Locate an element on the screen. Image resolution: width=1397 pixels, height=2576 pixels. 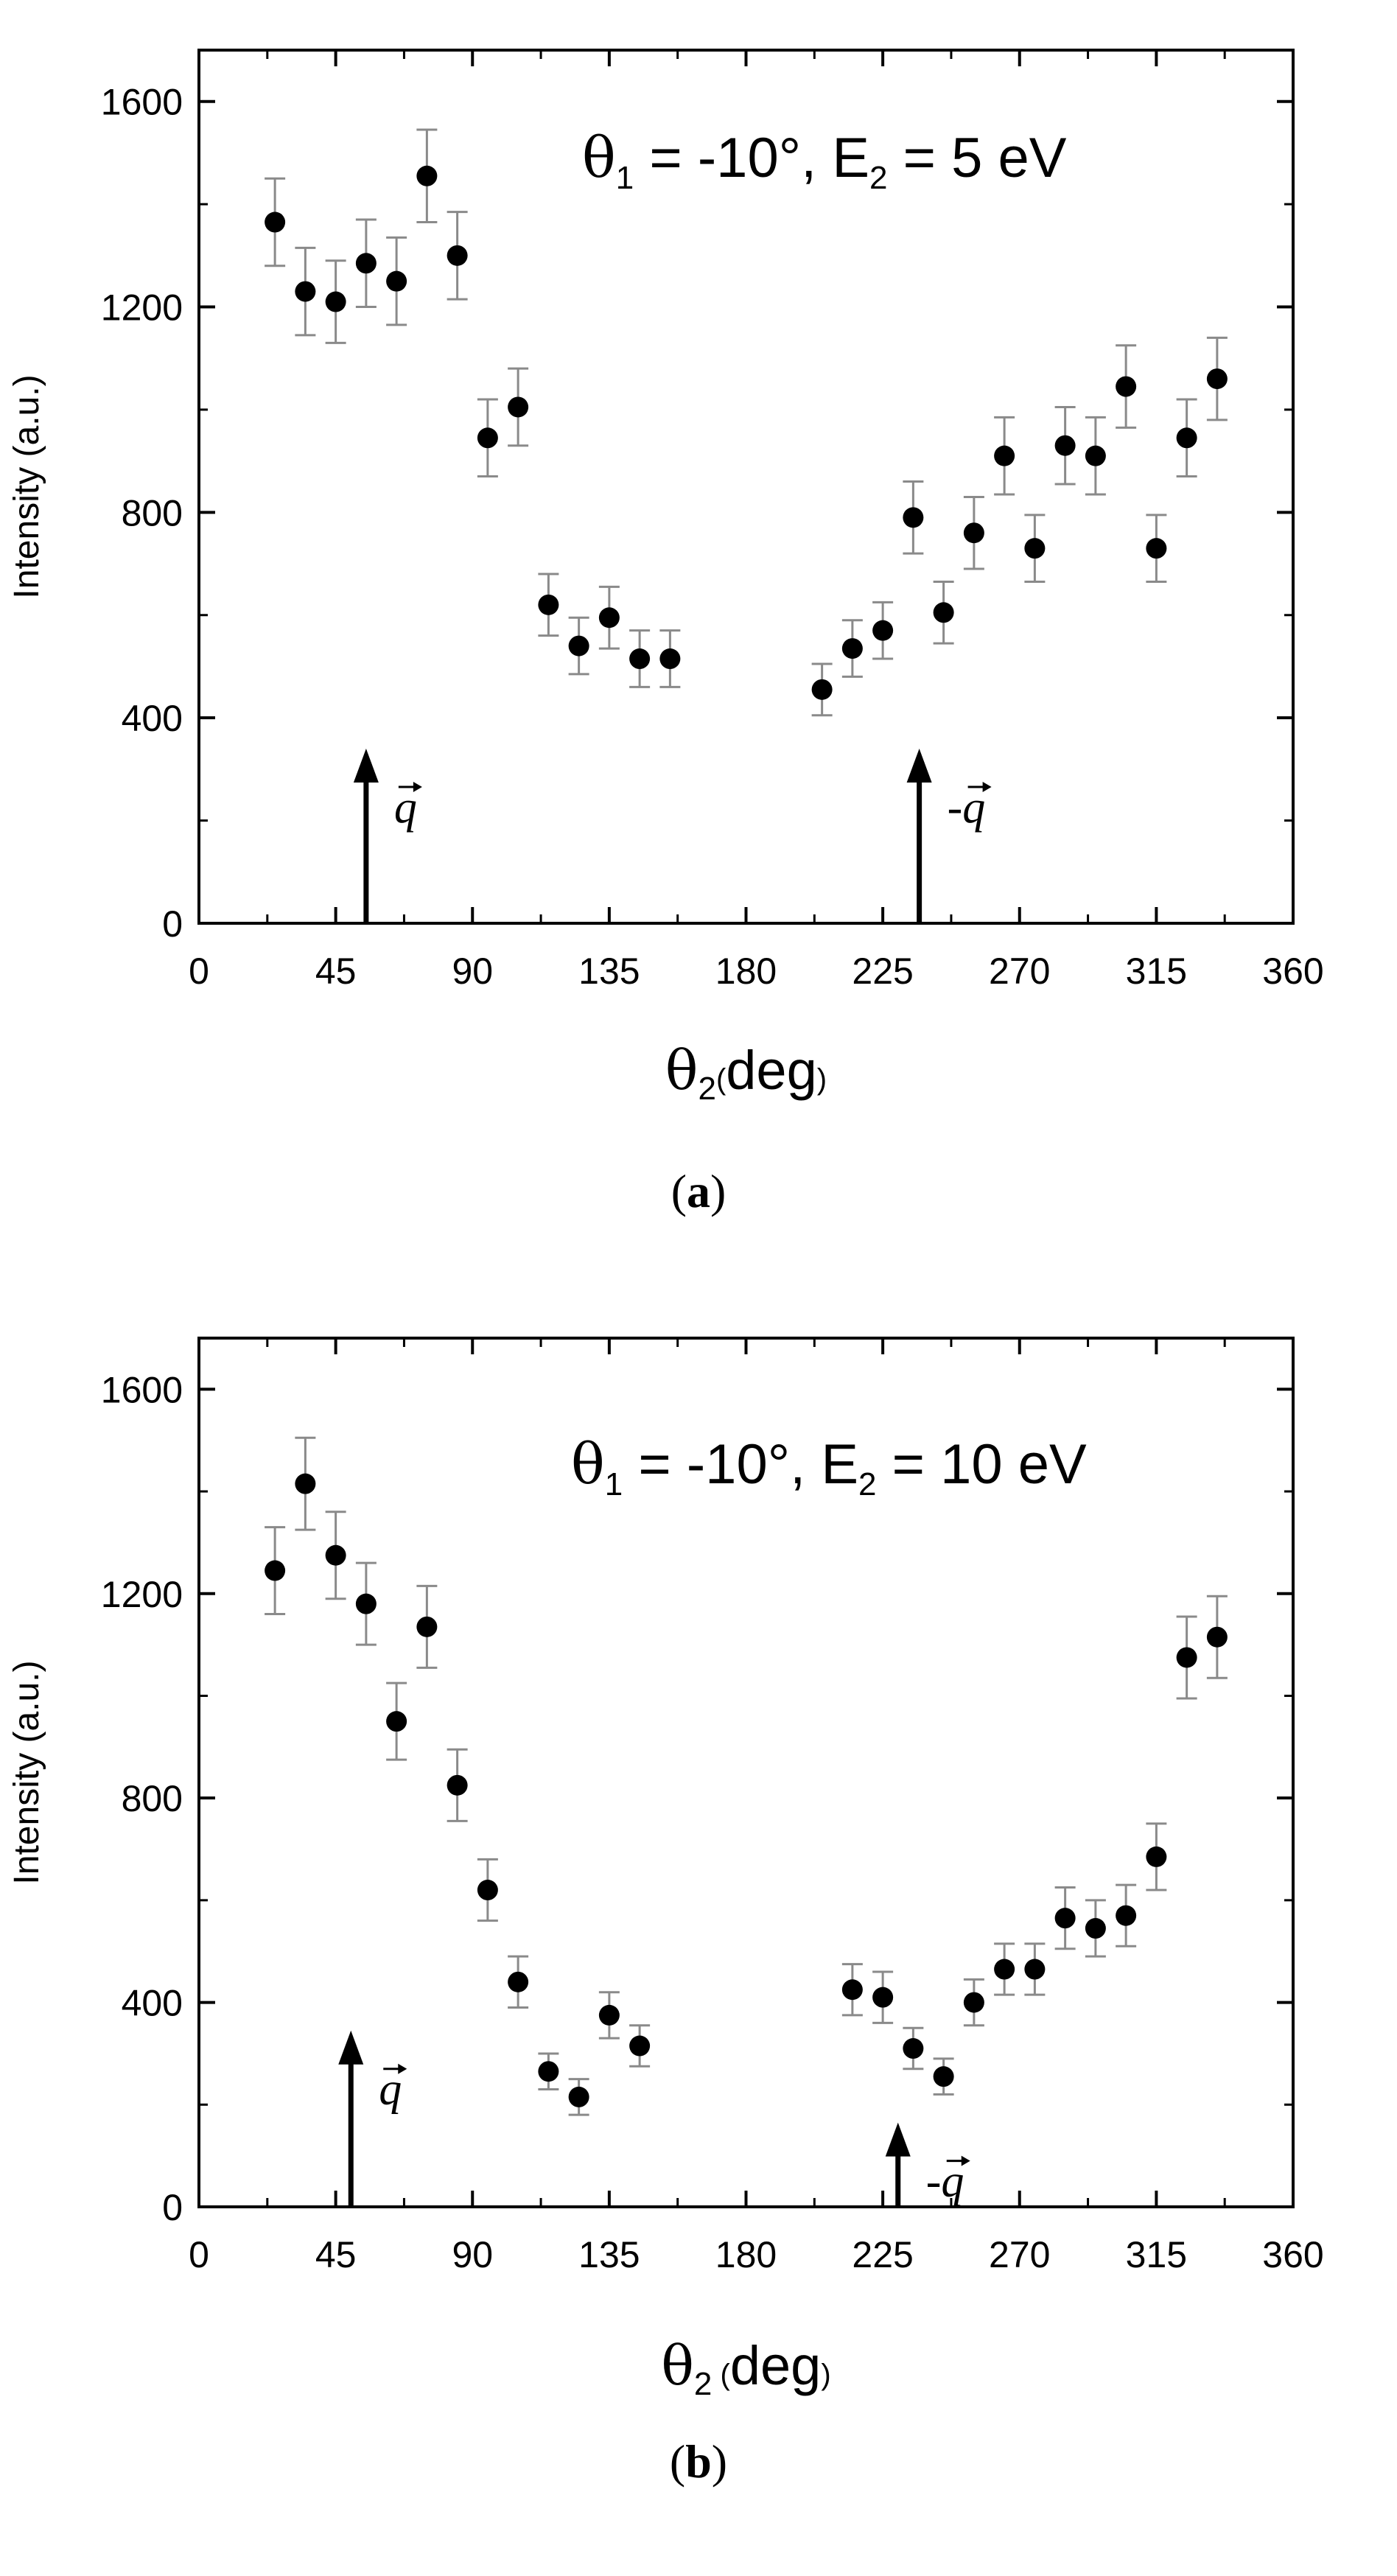
arrow-label-a-1: -q is located at coordinates (967, 808).